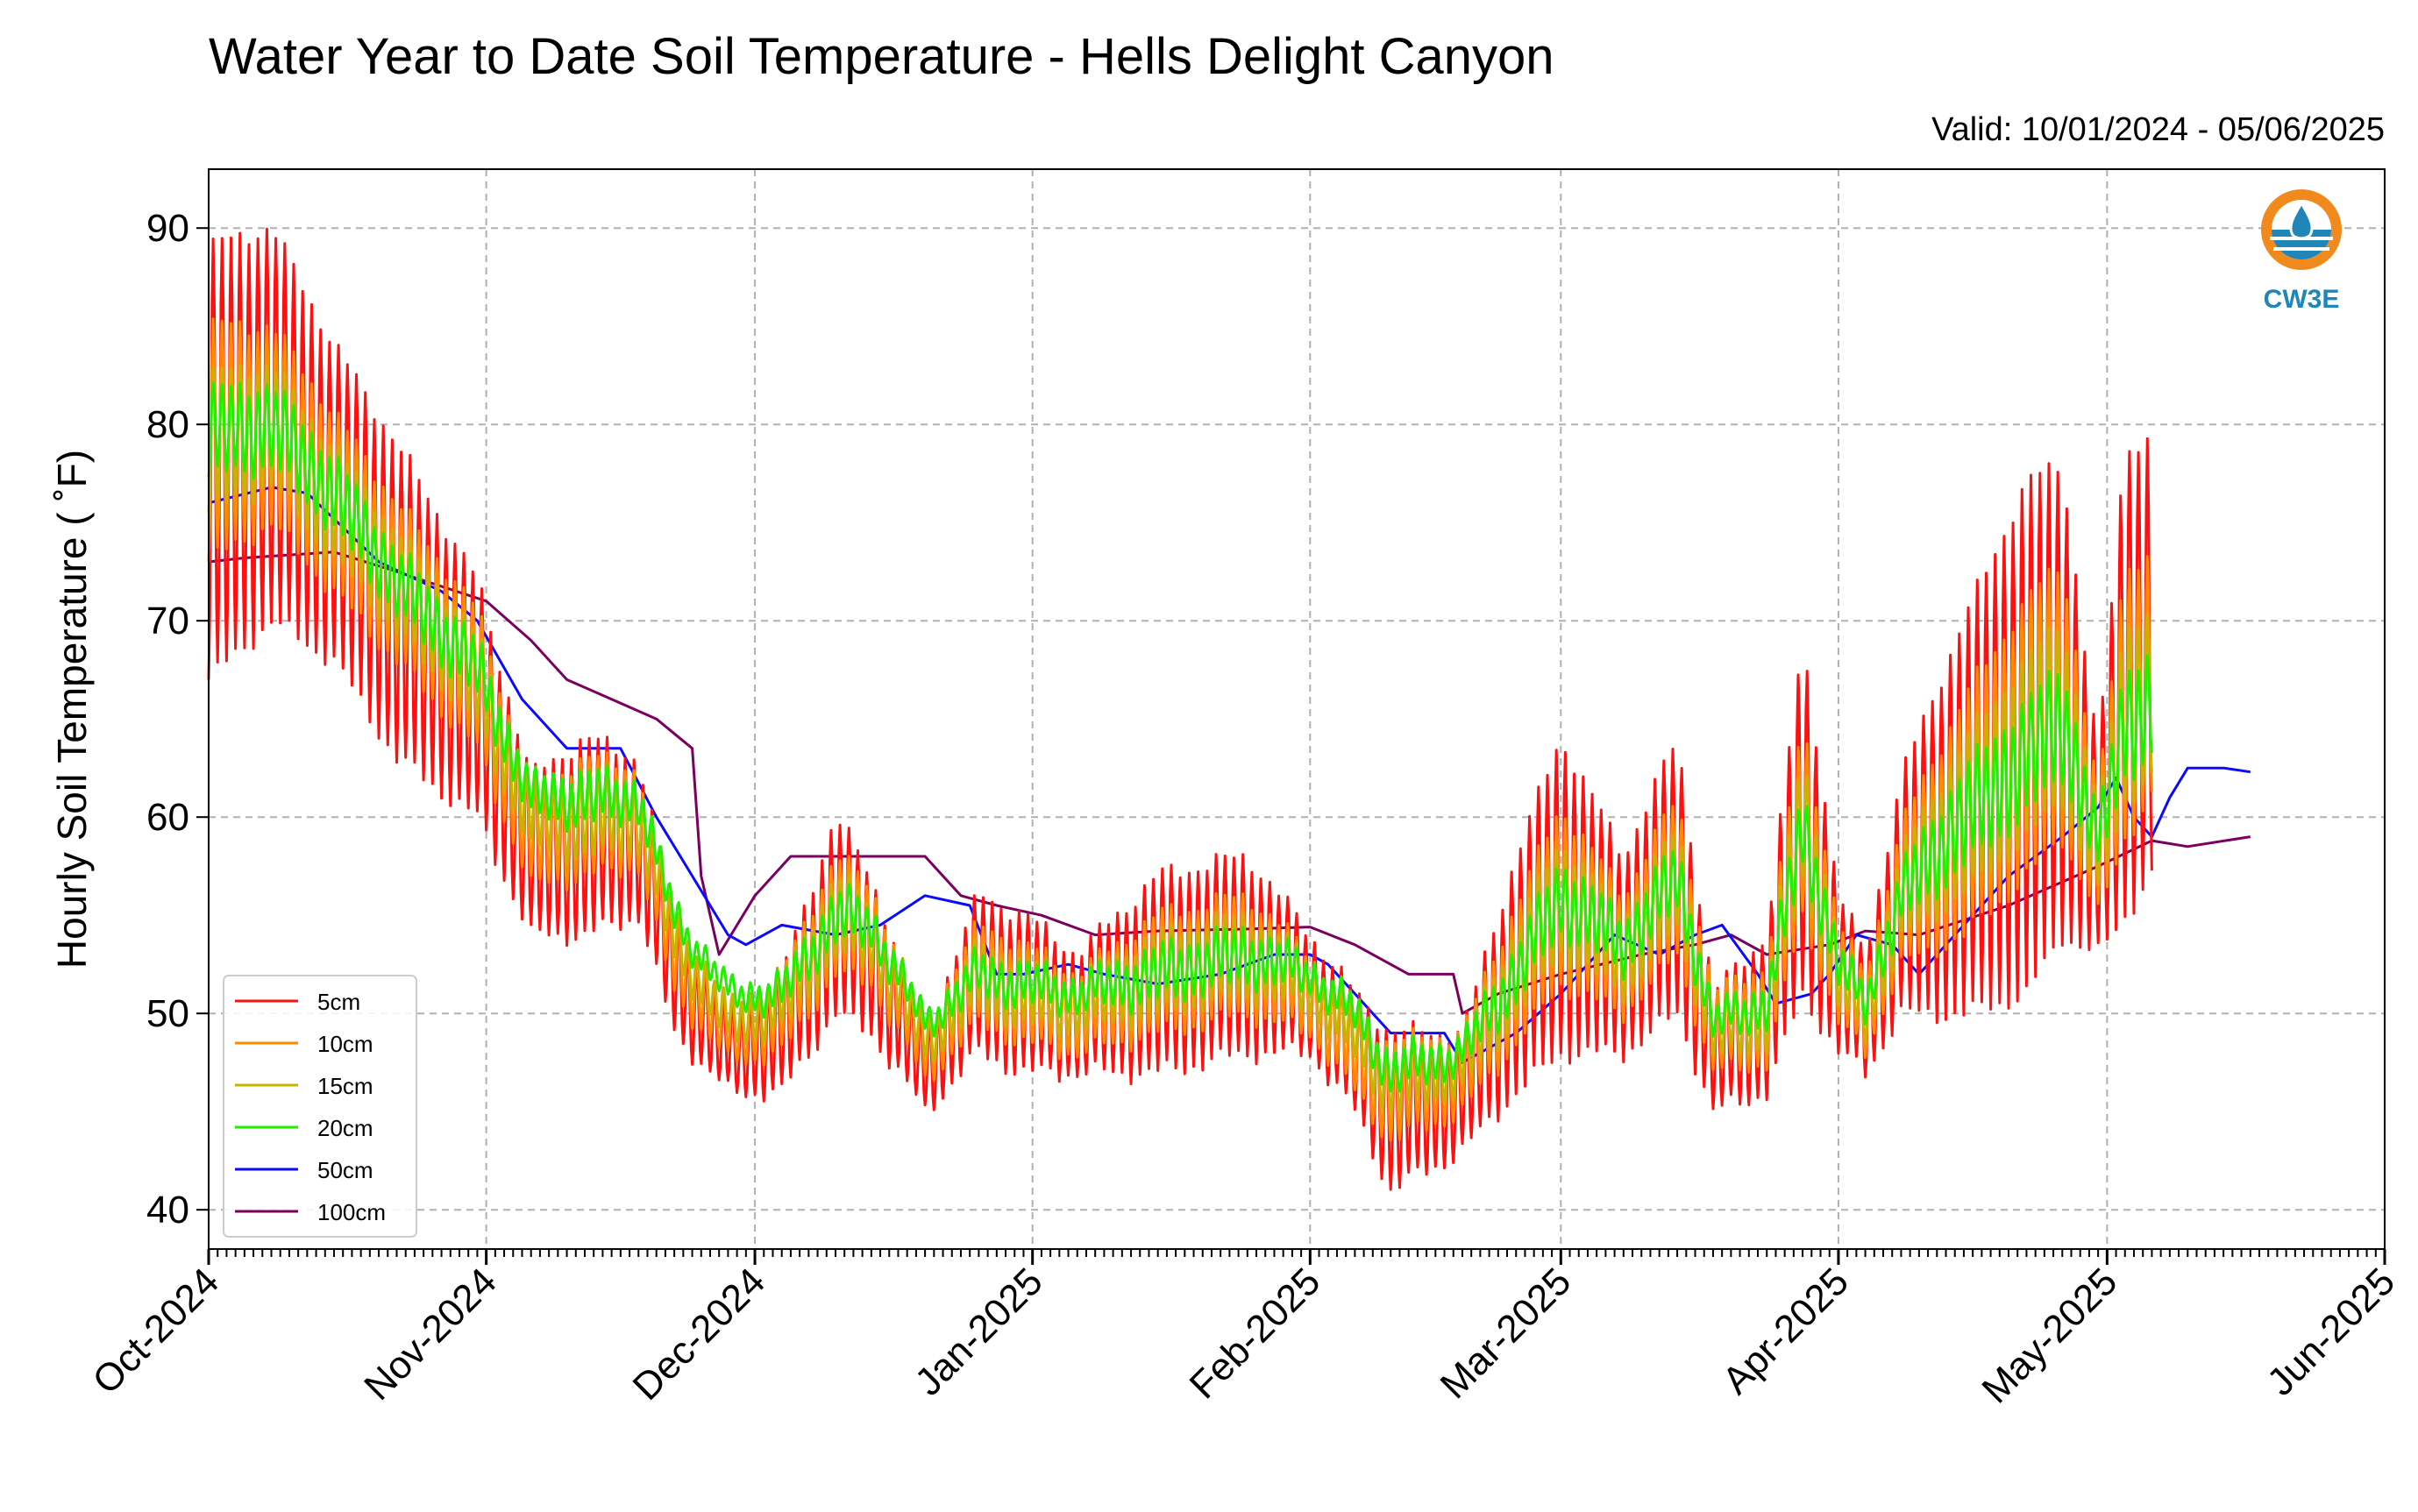 The width and height of the screenshot is (2418, 1512). What do you see at coordinates (167, 424) in the screenshot?
I see `y-tick-label: 80` at bounding box center [167, 424].